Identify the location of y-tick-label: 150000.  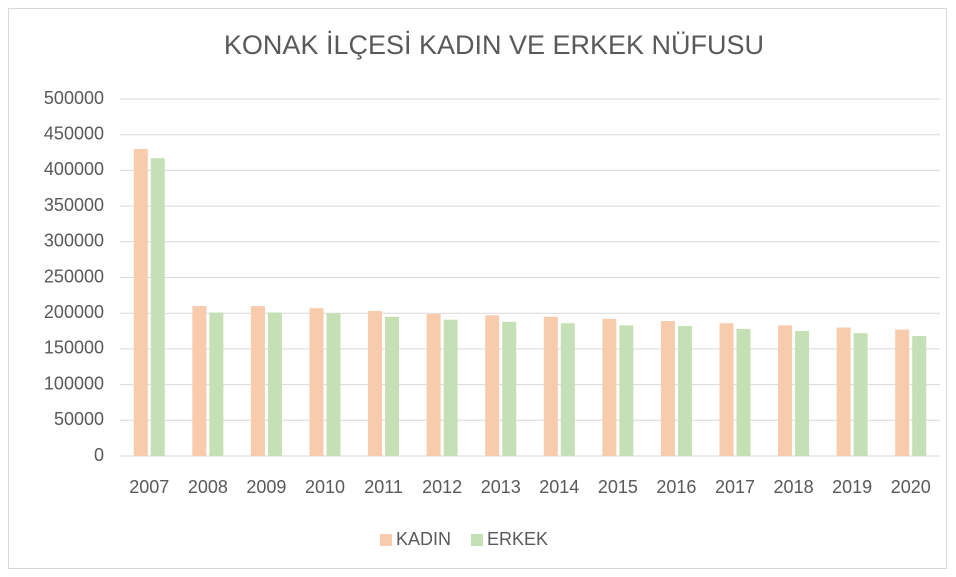
(74, 348).